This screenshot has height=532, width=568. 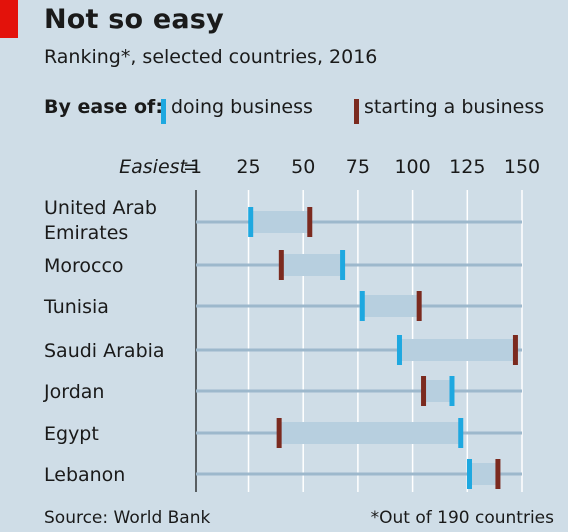 What do you see at coordinates (248, 167) in the screenshot?
I see `x-tick-label: 25` at bounding box center [248, 167].